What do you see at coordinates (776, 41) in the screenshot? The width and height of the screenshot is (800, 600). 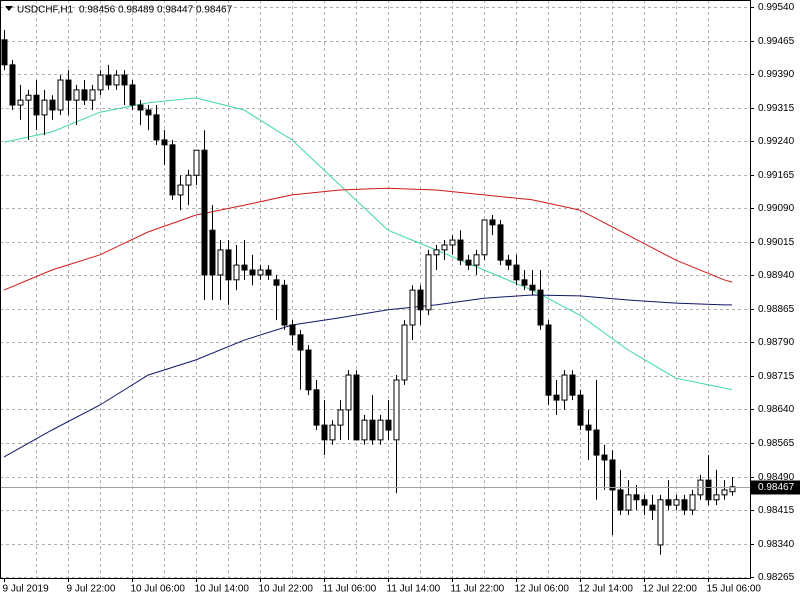 I see `y-tick-label: 0.99465` at bounding box center [776, 41].